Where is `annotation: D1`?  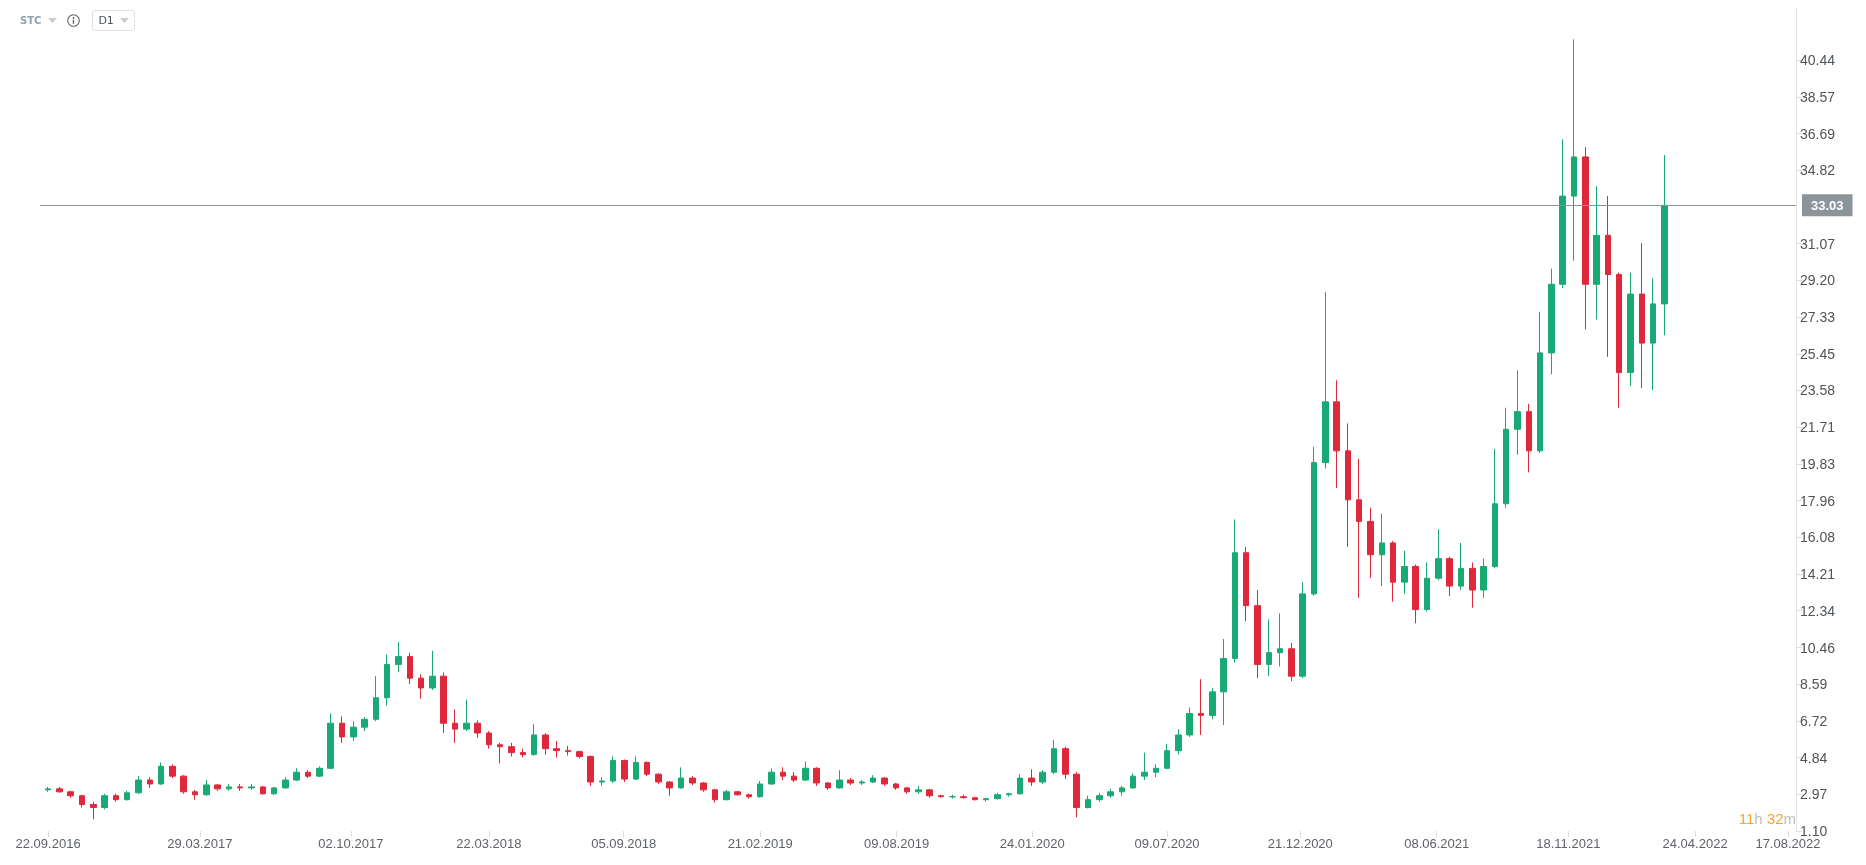
annotation: D1 is located at coordinates (106, 20).